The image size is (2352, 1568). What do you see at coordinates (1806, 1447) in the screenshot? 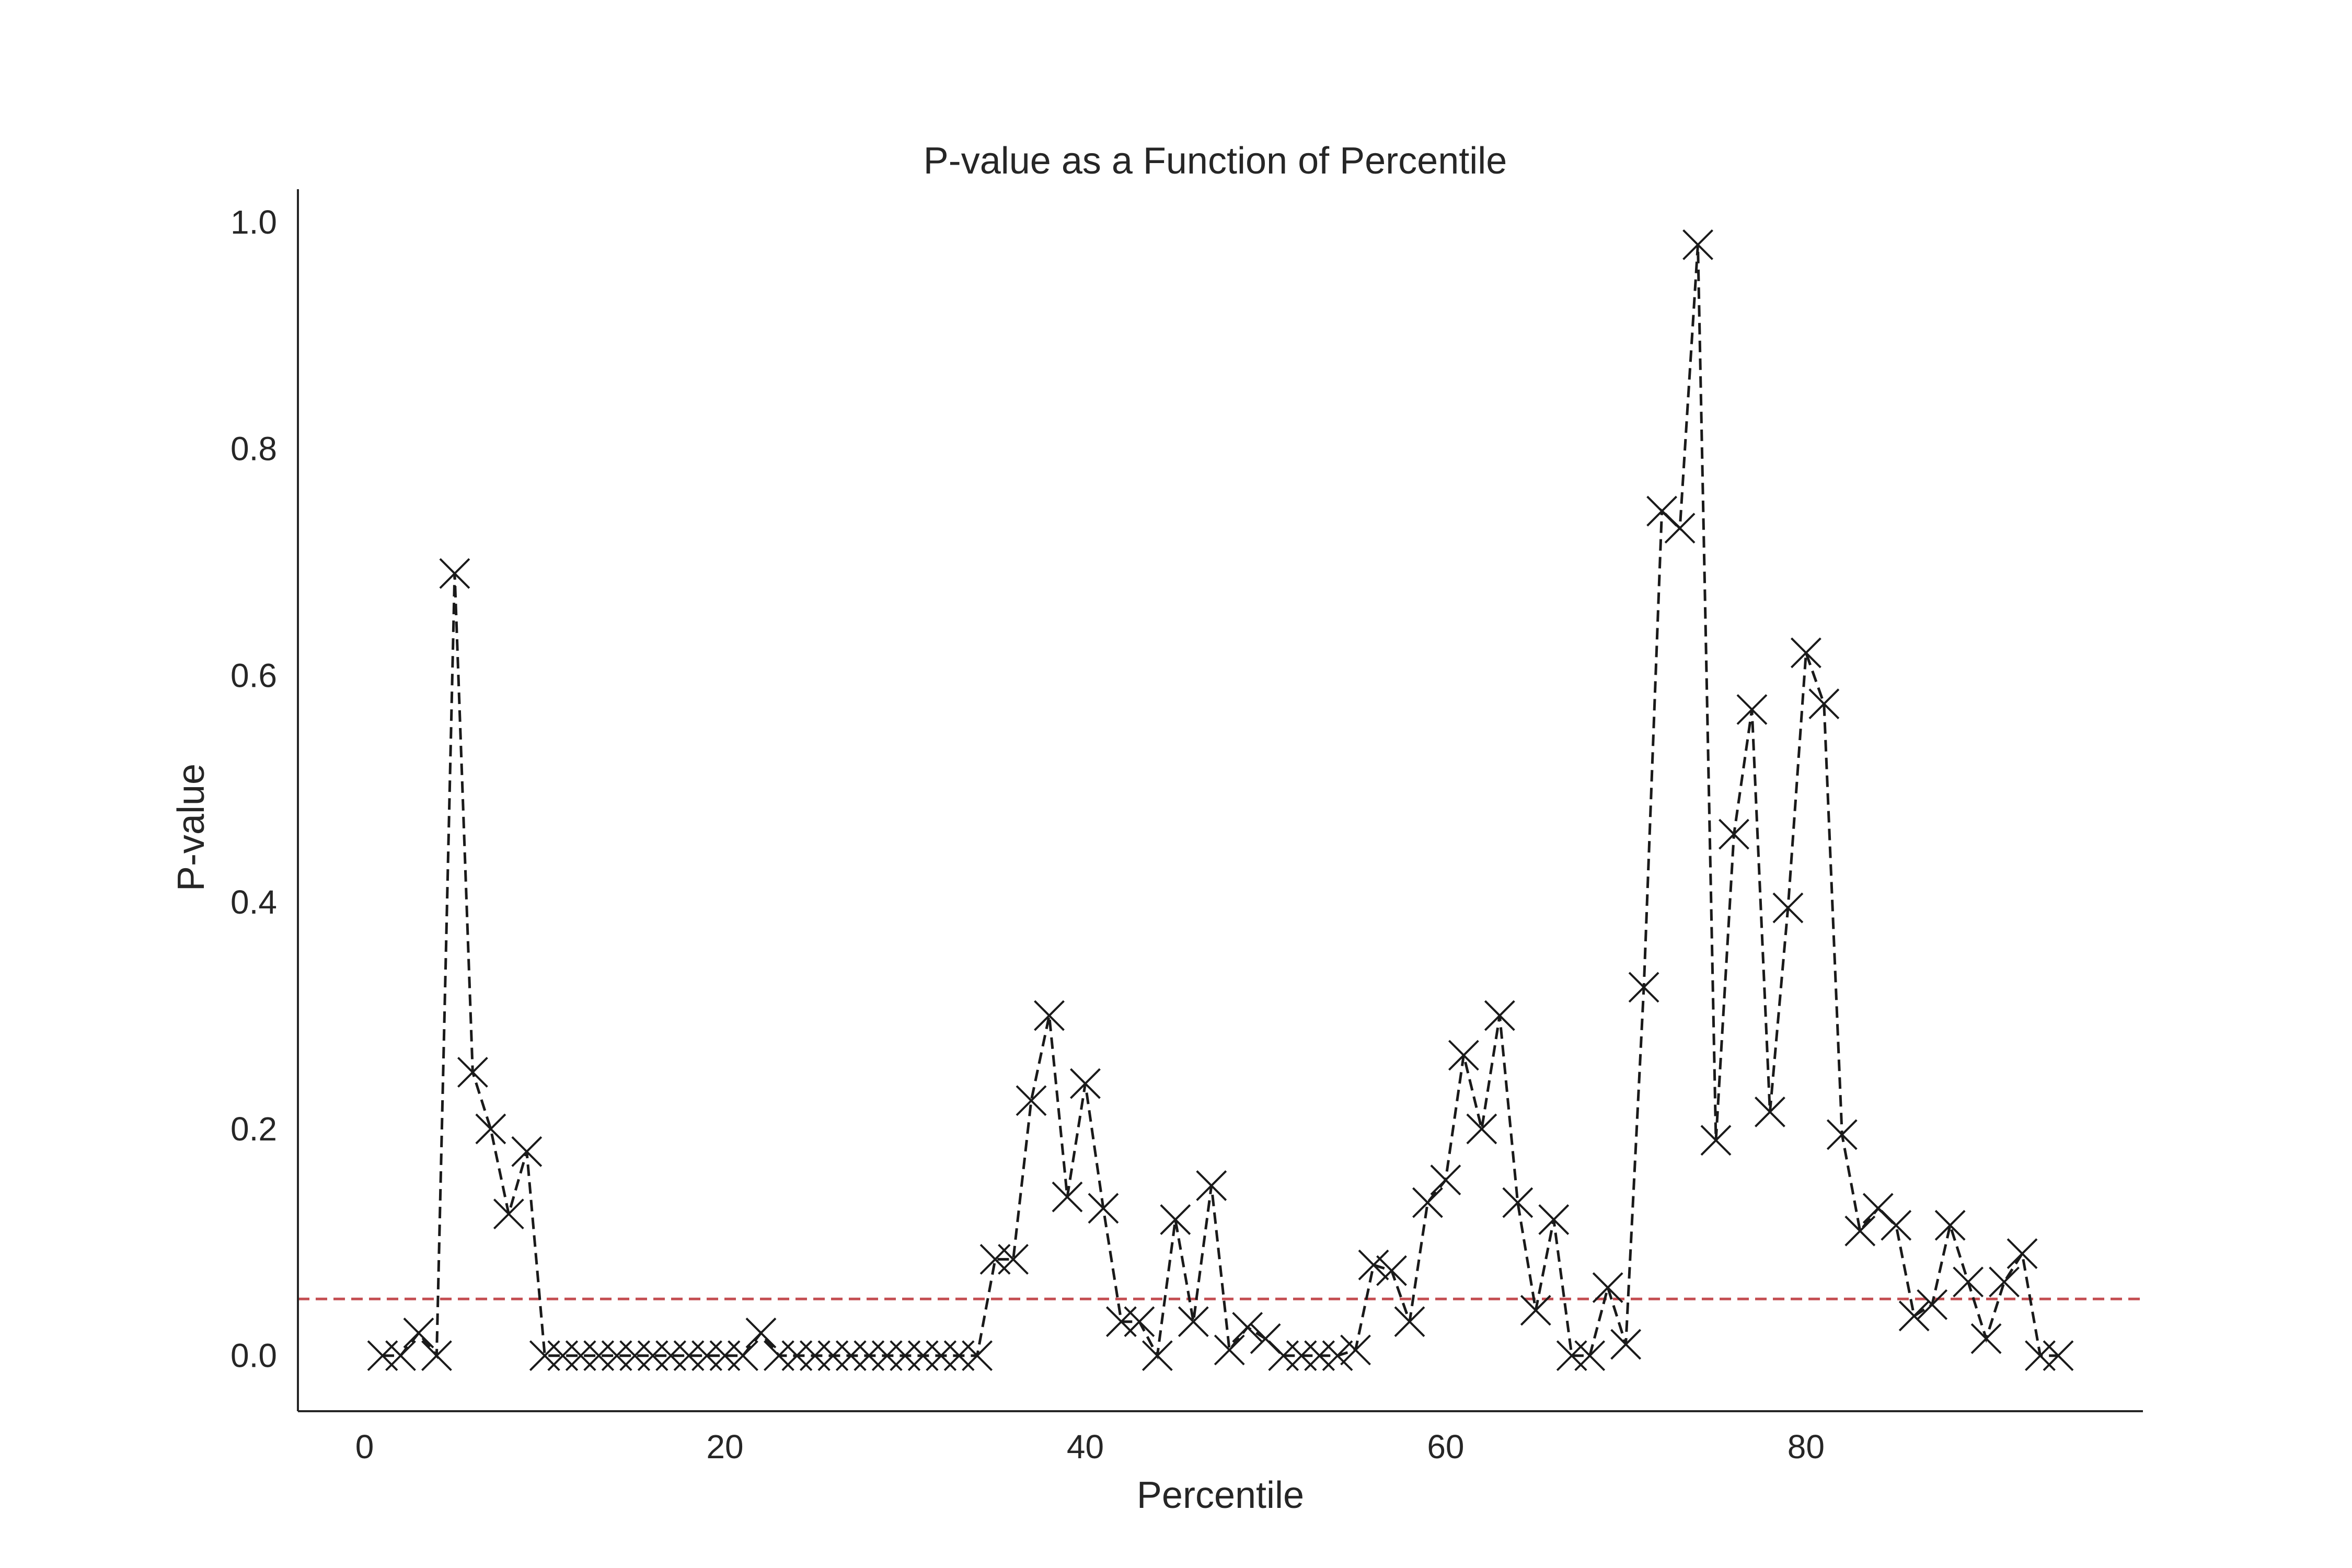
I see `x-tick-label: 80` at bounding box center [1806, 1447].